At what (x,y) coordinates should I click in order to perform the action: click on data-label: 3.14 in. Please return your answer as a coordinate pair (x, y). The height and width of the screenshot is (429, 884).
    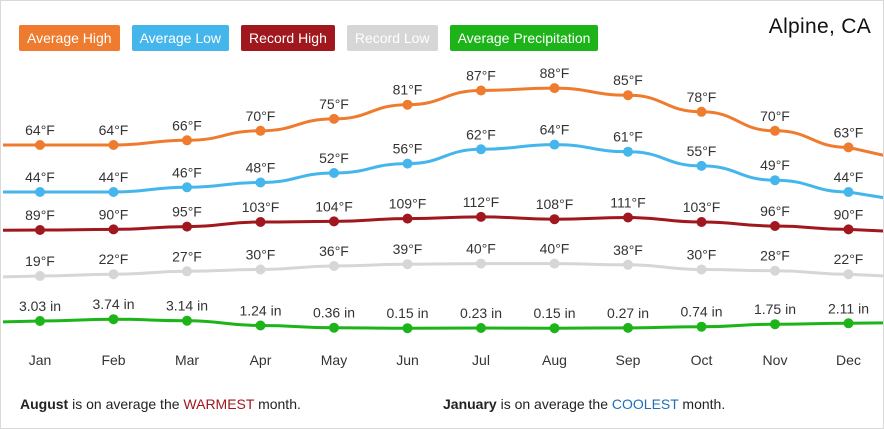
    Looking at the image, I should click on (187, 306).